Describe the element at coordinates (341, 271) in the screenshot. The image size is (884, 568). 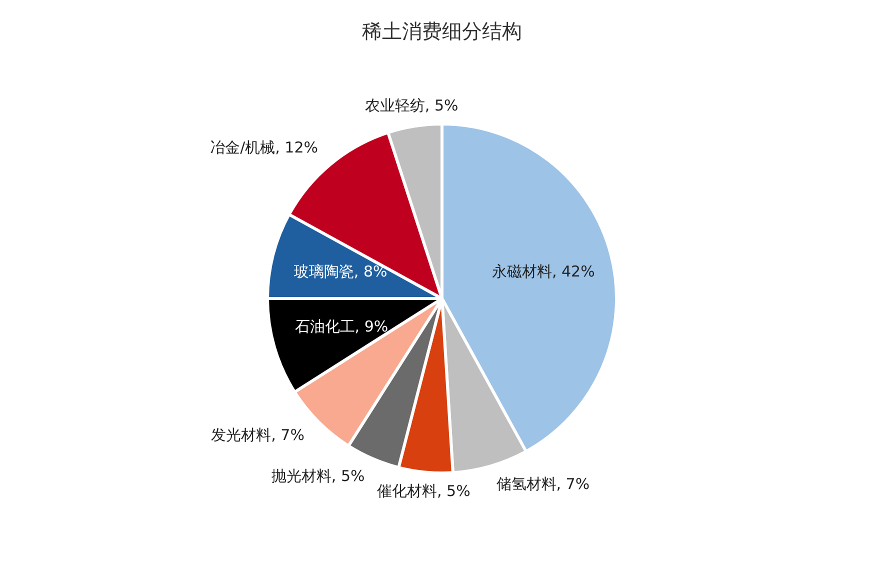
I see `slice-label: 玻璃陶瓷, 8%` at that location.